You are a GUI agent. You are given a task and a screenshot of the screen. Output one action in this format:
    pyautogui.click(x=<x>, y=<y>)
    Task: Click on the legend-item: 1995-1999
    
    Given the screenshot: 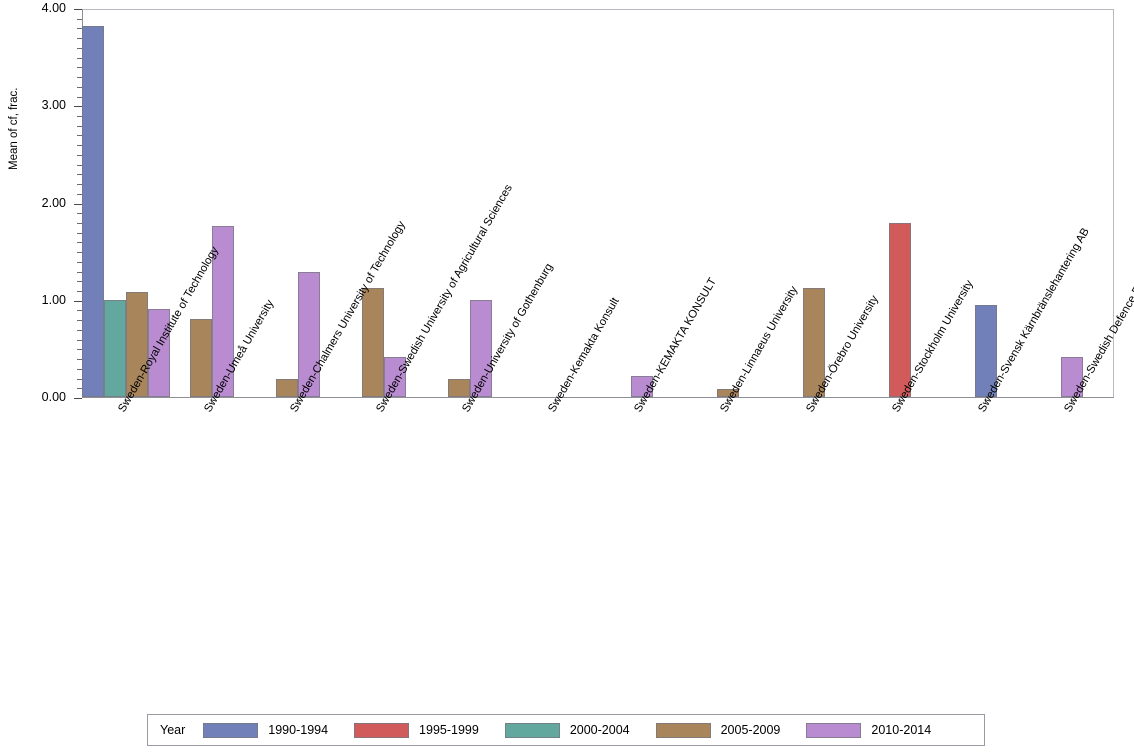 What is the action you would take?
    pyautogui.click(x=416, y=730)
    